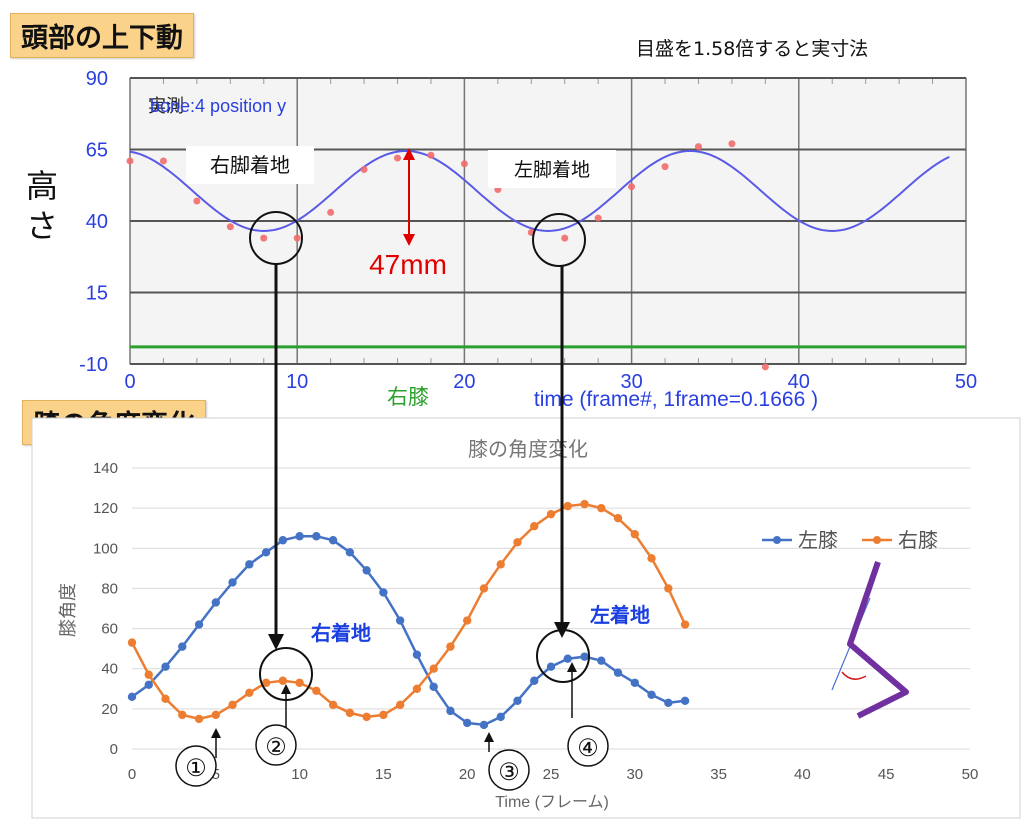  I want to click on bottom-y-tick-label: 40, so click(109, 669).